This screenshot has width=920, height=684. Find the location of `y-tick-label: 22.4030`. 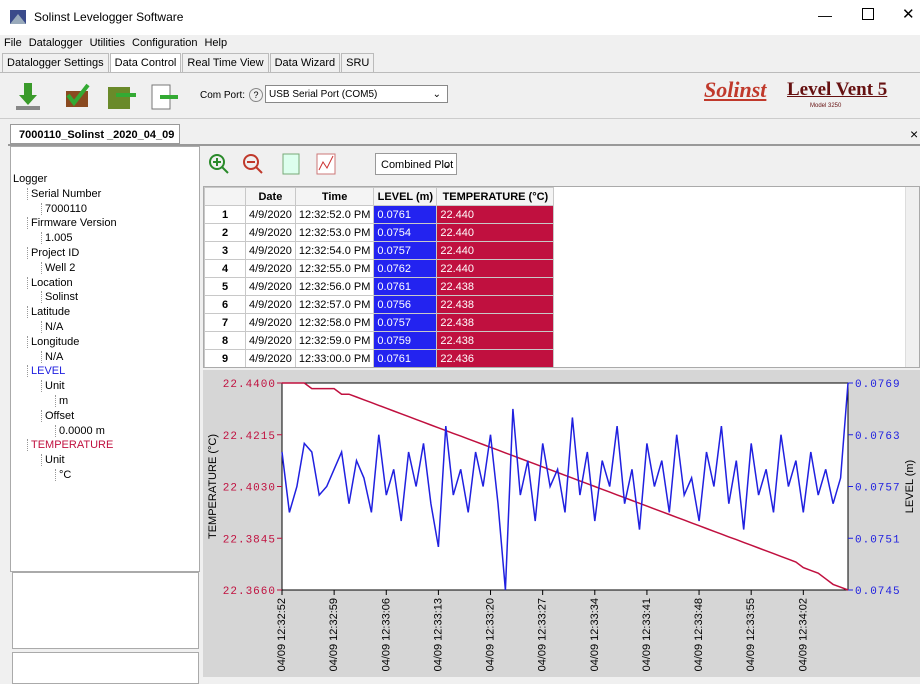

y-tick-label: 22.4030 is located at coordinates (249, 489).